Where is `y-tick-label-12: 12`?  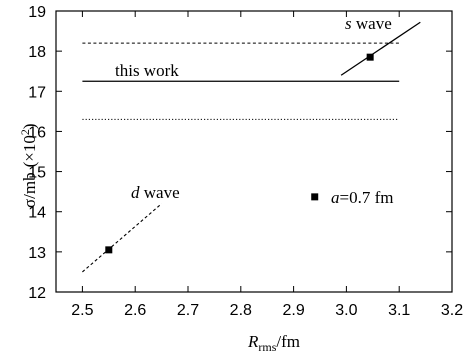
y-tick-label-12: 12 is located at coordinates (37, 293).